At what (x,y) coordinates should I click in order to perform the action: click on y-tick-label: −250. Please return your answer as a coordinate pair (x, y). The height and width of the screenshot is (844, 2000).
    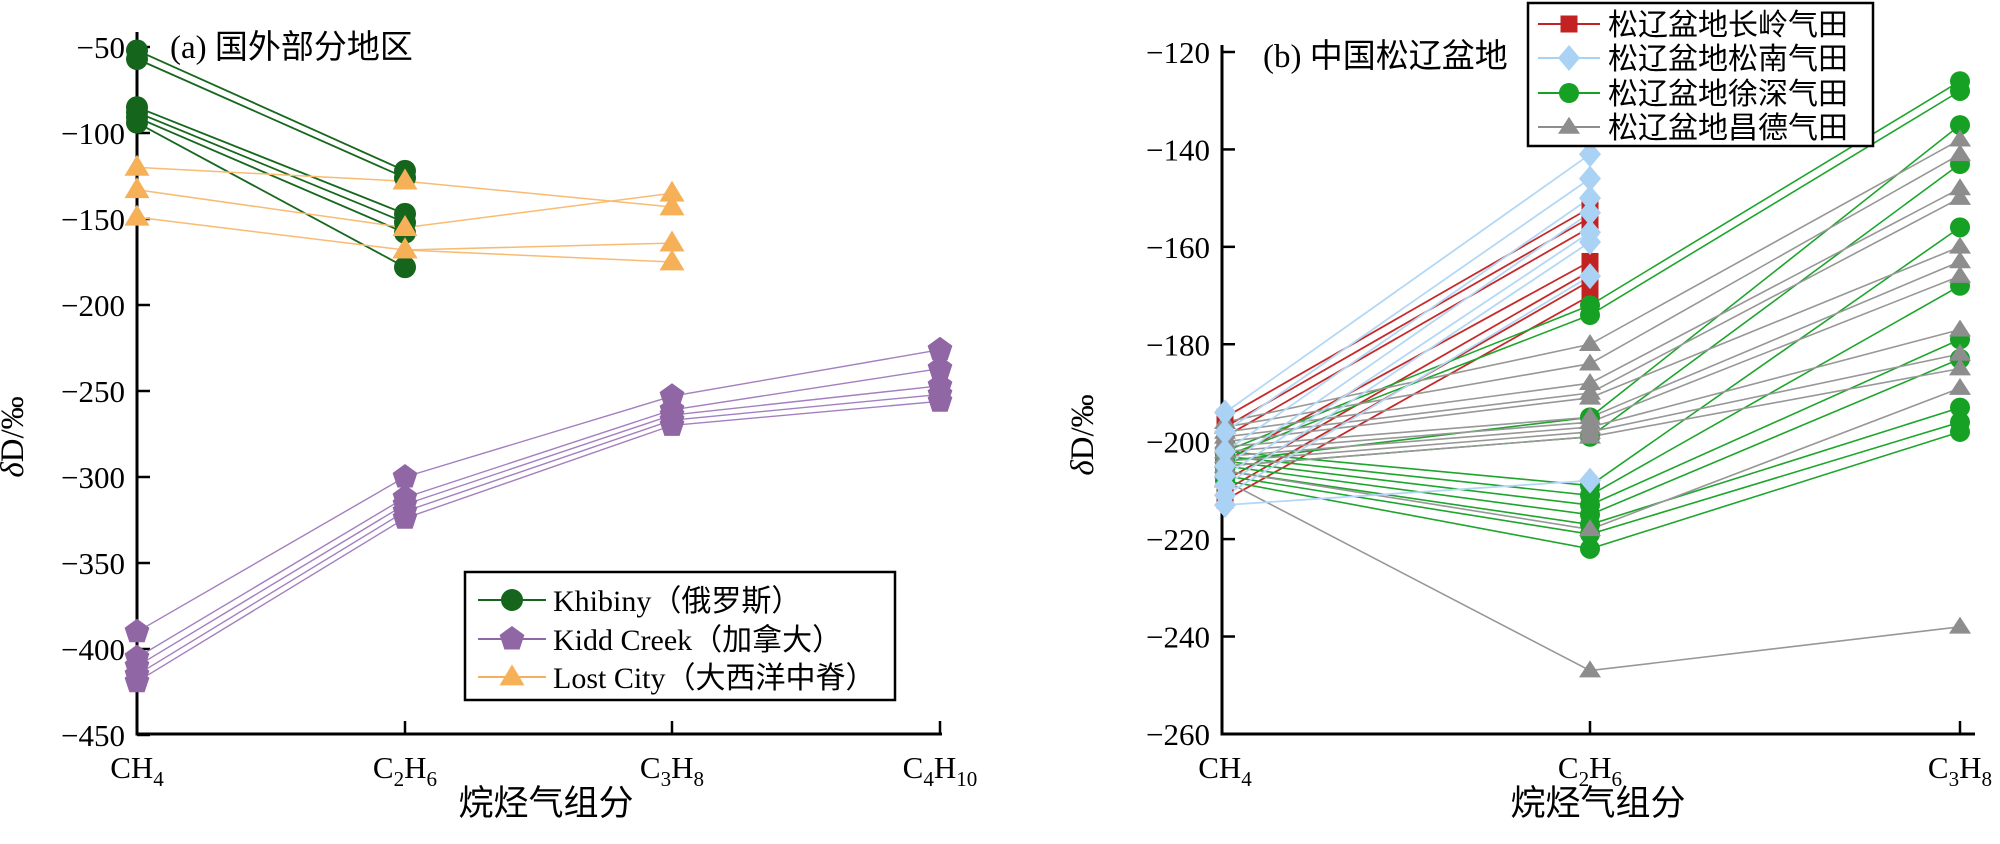
    Looking at the image, I should click on (93, 391).